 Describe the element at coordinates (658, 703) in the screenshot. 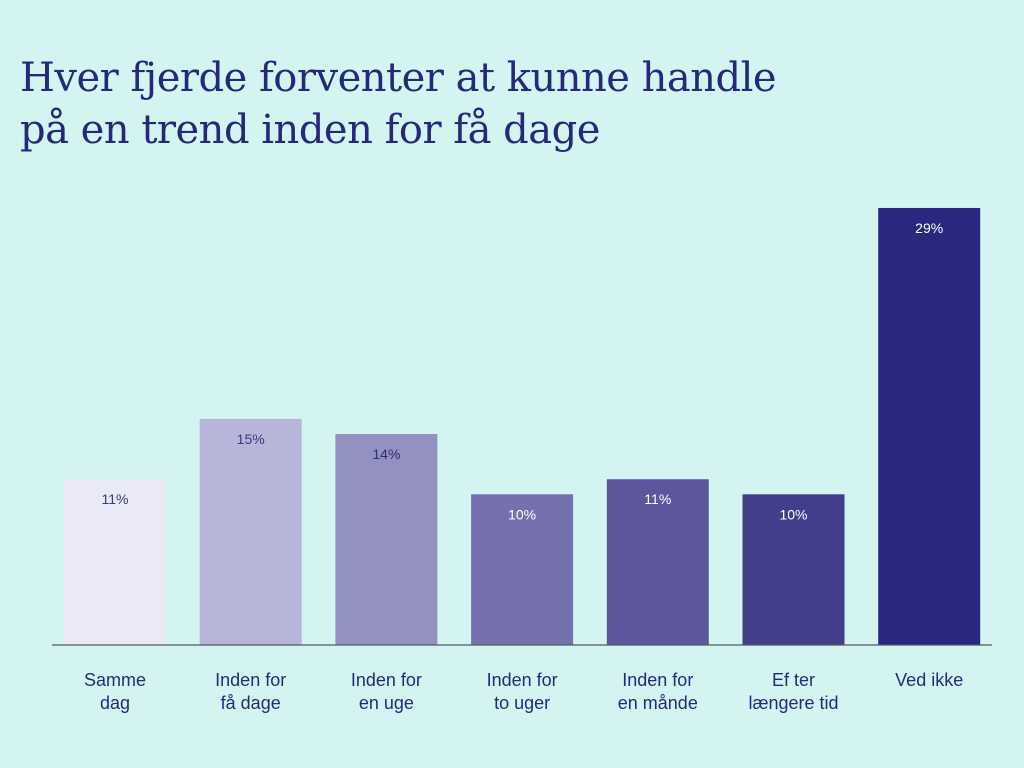

I see `category-label-5-line-2: en månde` at that location.